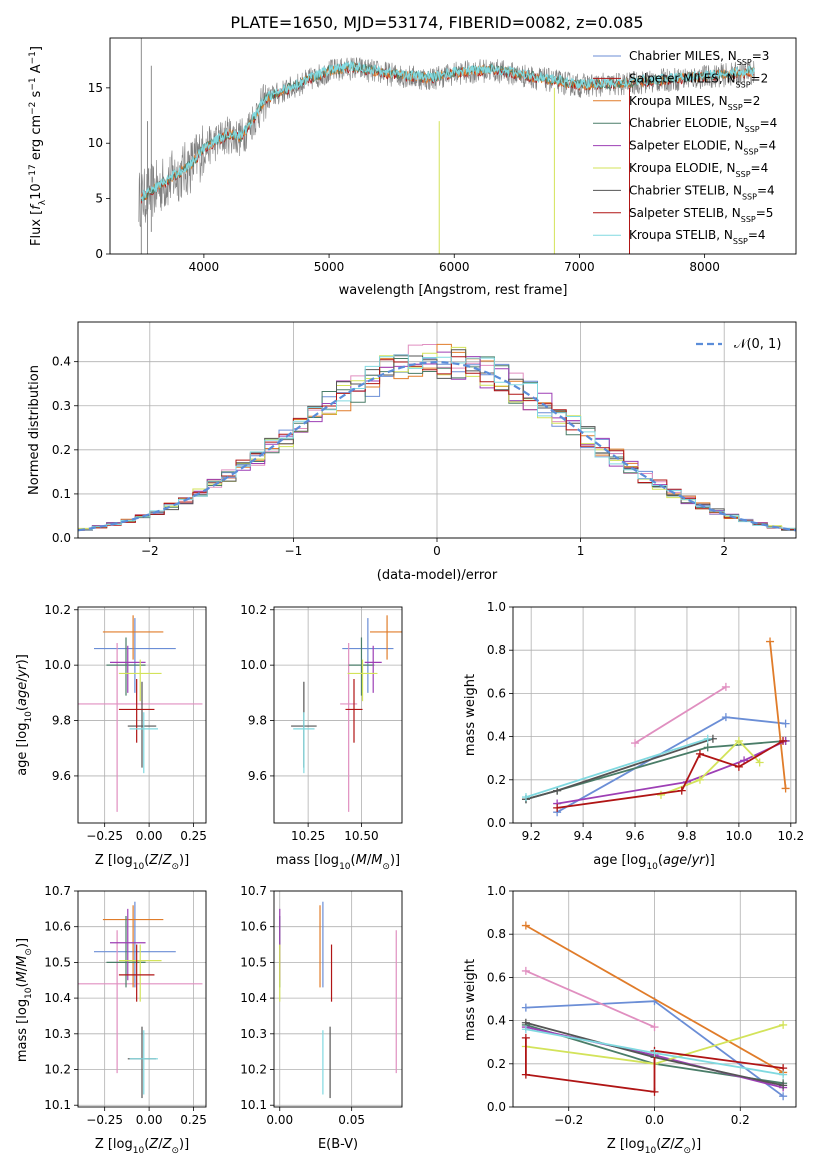 Image resolution: width=819 pixels, height=1170 pixels. Describe the element at coordinates (437, 575) in the screenshot. I see `x-axis-label: (data-model)/error` at that location.